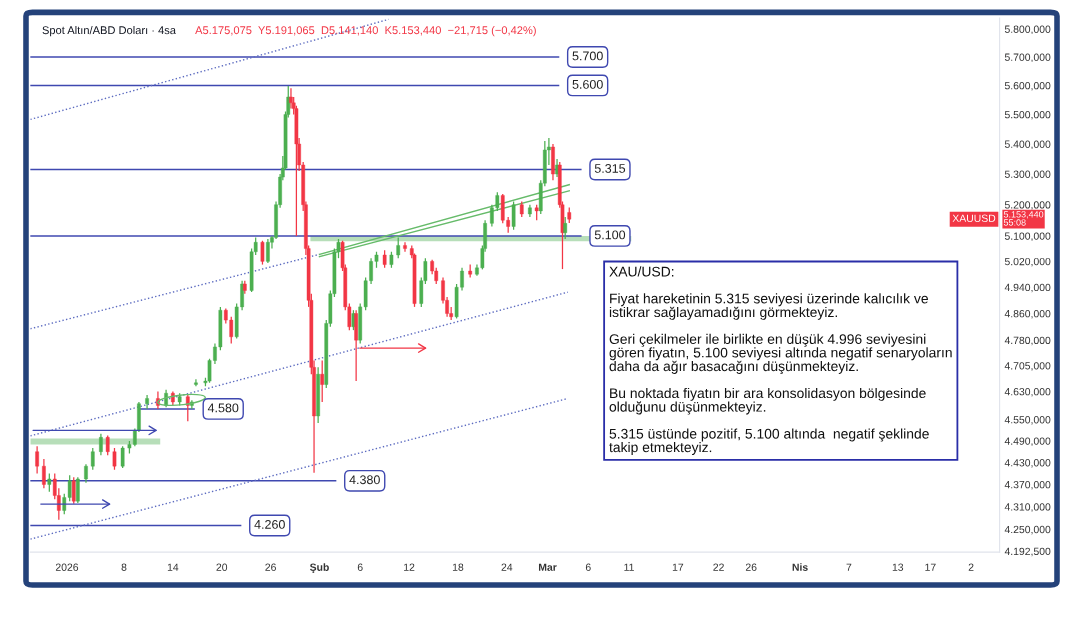 The height and width of the screenshot is (619, 1083). What do you see at coordinates (1027, 30) in the screenshot?
I see `y-tick-label: 5.800,000` at bounding box center [1027, 30].